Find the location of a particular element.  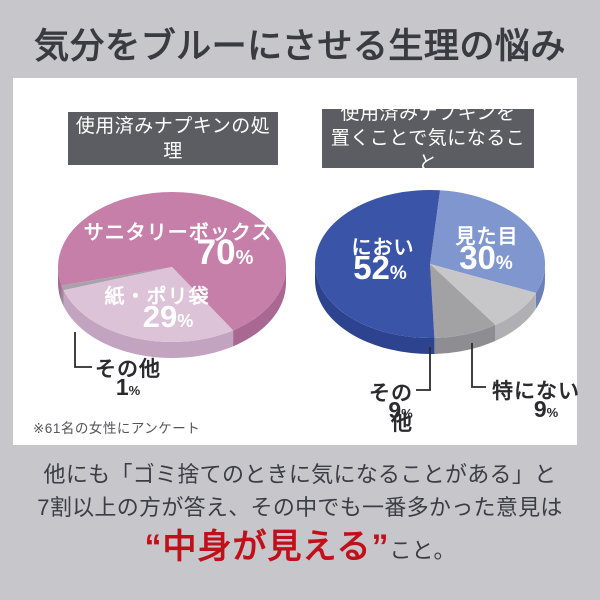

callout-value-left-sonota: 1% is located at coordinates (128, 387).